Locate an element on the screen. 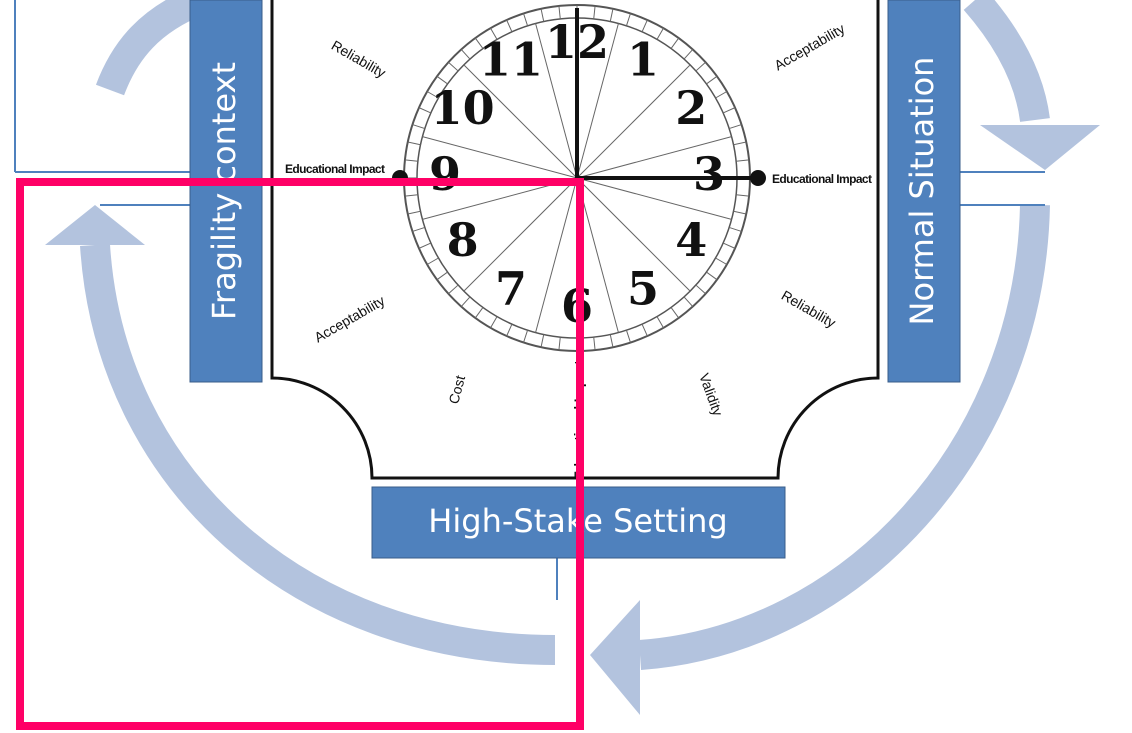 This screenshot has width=1132, height=733. clock-number: 4 is located at coordinates (691, 240).